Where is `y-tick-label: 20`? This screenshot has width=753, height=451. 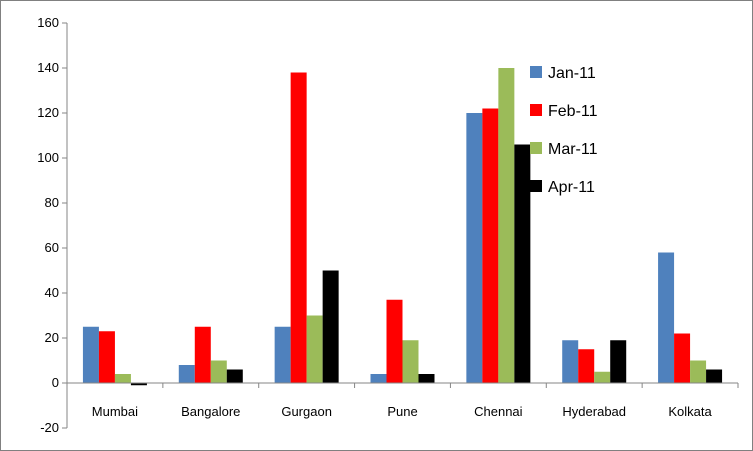
y-tick-label: 20 is located at coordinates (52, 337).